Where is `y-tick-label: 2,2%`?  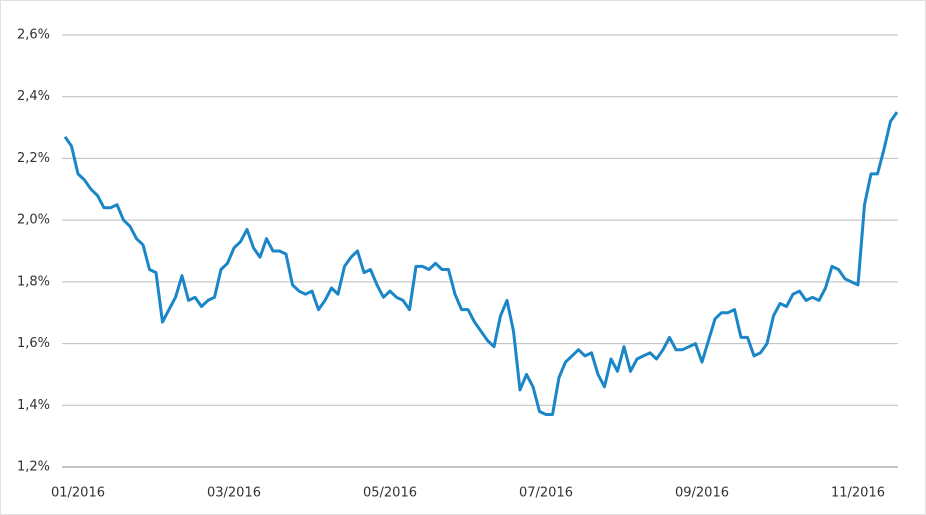 y-tick-label: 2,2% is located at coordinates (33, 158).